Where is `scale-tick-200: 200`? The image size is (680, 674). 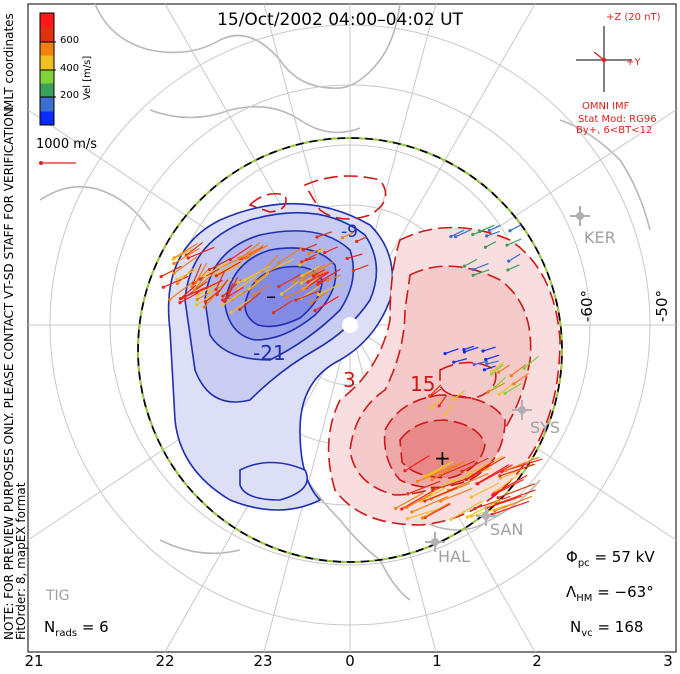
scale-tick-200: 200 is located at coordinates (70, 95).